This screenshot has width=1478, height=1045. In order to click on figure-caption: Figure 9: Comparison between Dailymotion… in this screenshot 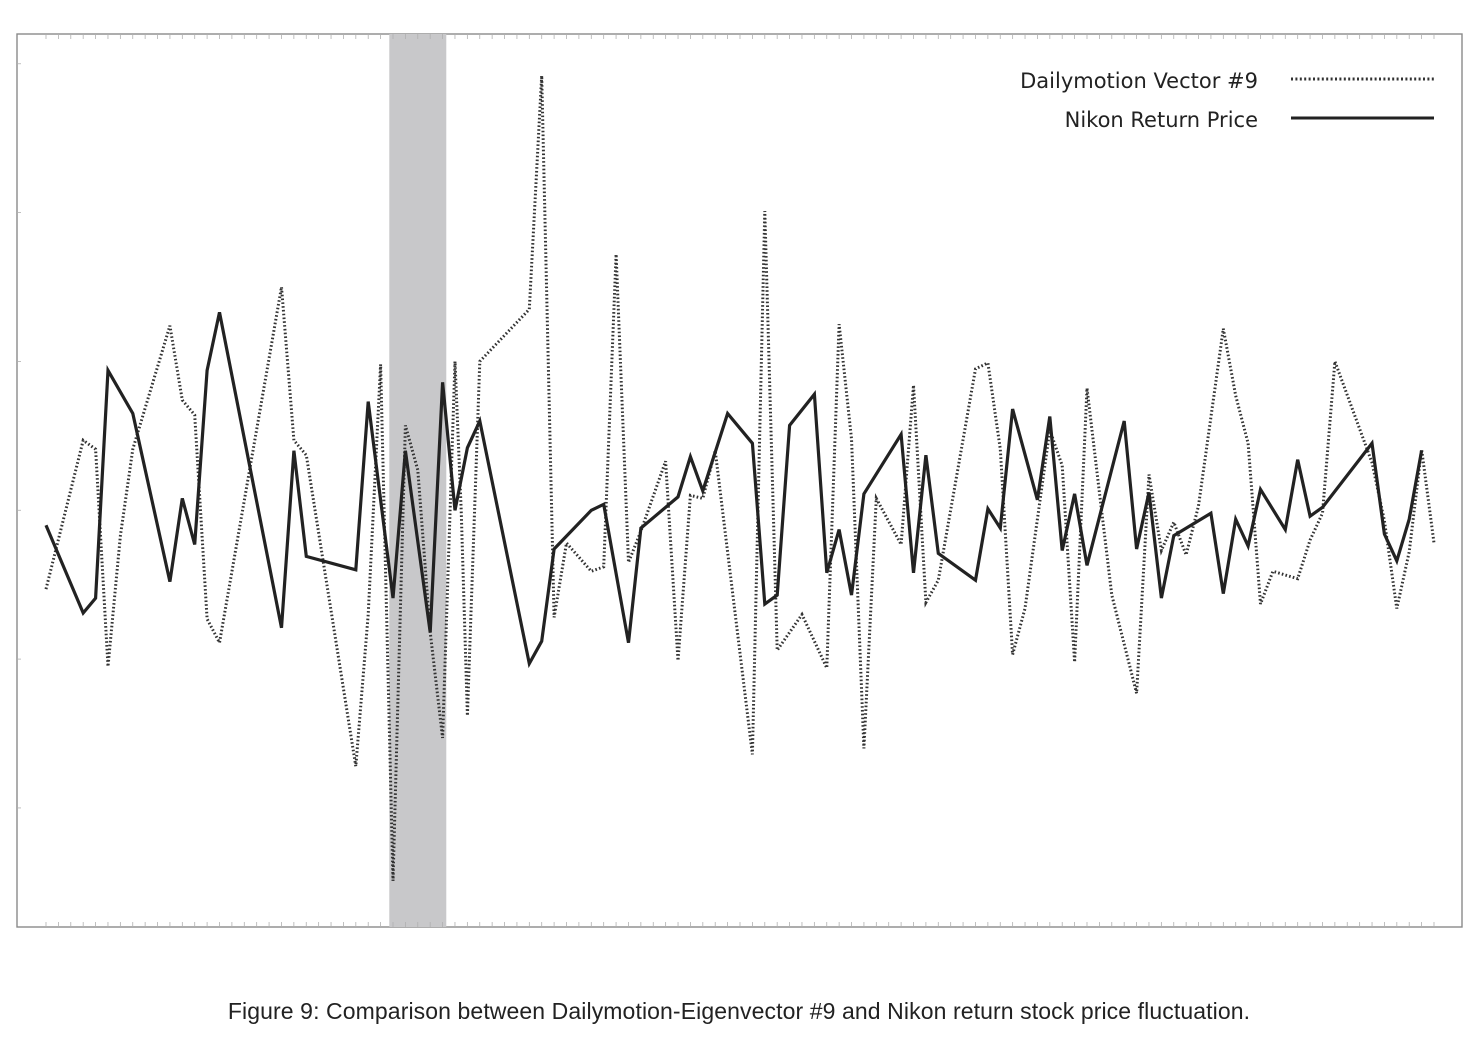, I will do `click(739, 1011)`.